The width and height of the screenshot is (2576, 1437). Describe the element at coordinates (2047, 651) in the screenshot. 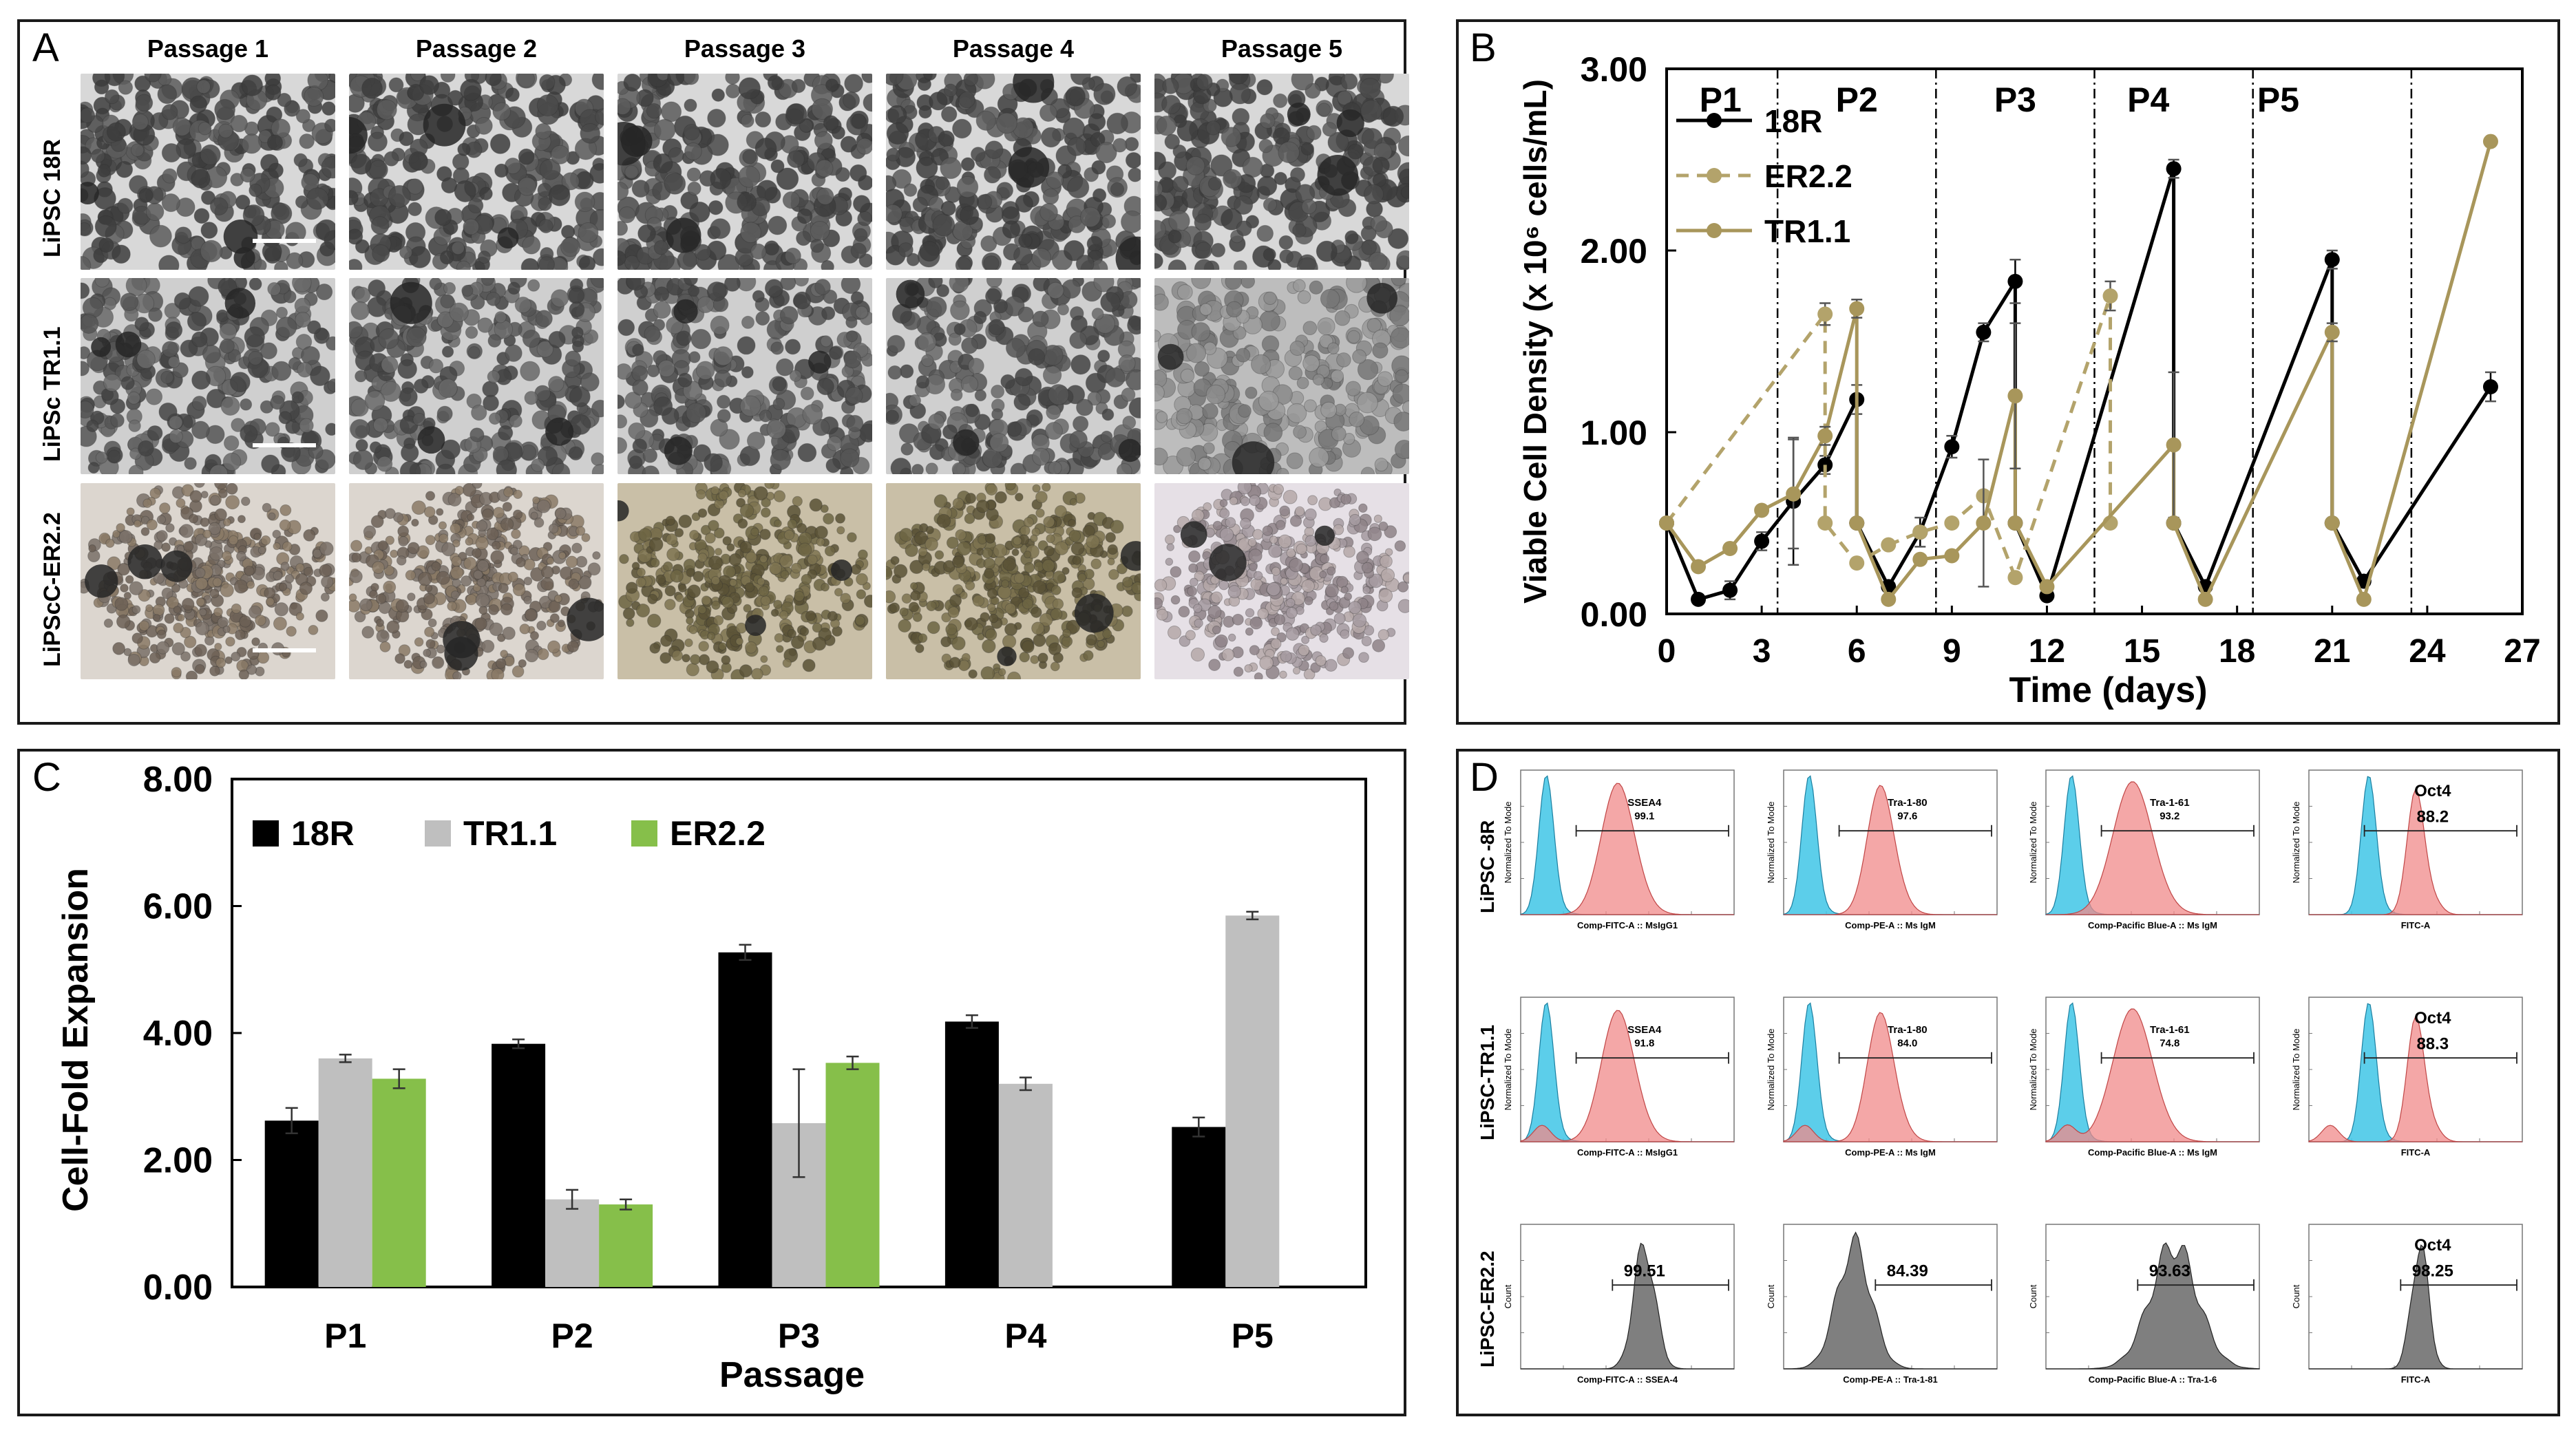

I see `x-tick-label: 12` at that location.